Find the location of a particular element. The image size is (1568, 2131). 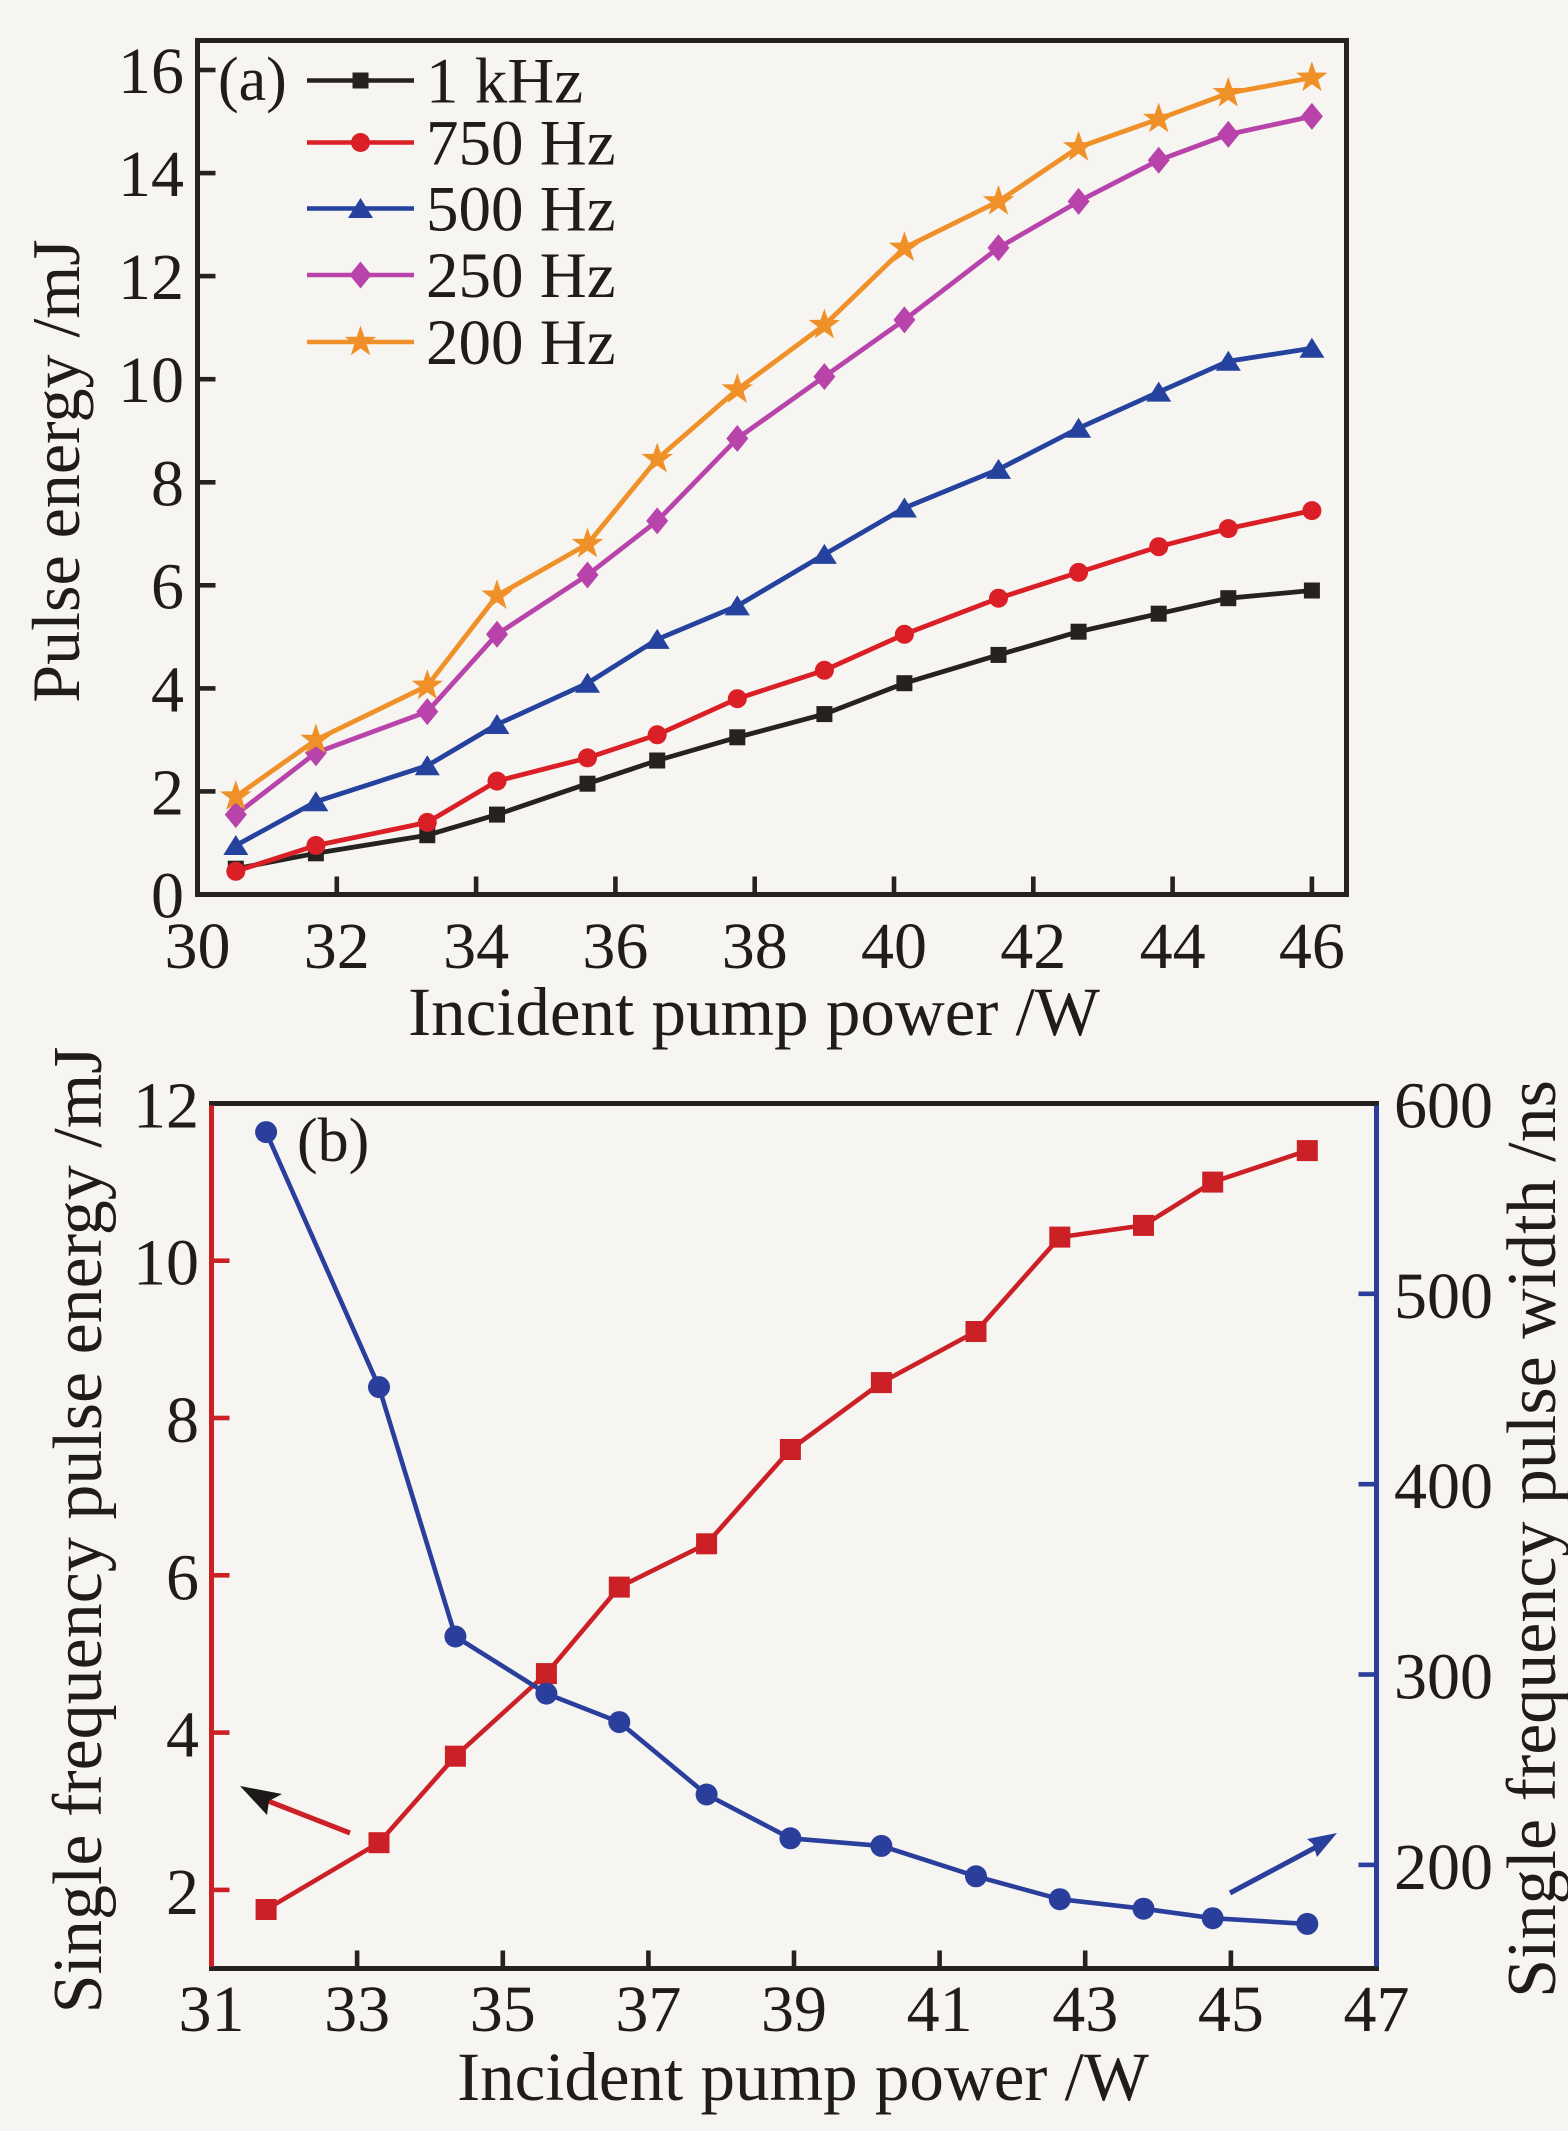

svg-text: 40 is located at coordinates (894, 946).